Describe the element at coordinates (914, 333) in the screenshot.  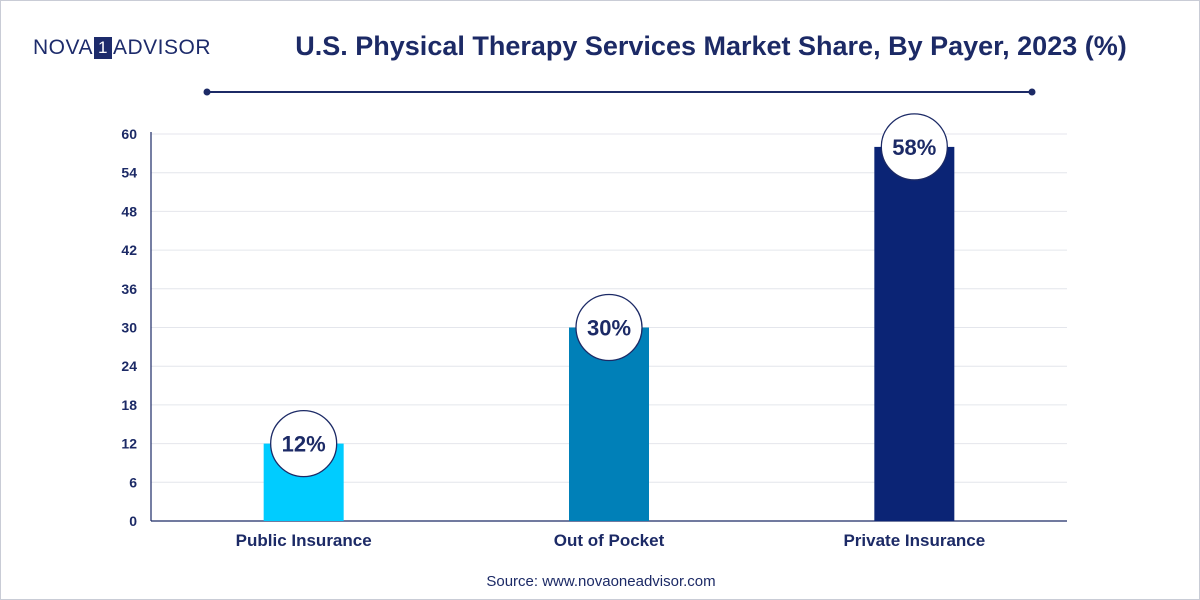
I see `bar-private-insurance` at that location.